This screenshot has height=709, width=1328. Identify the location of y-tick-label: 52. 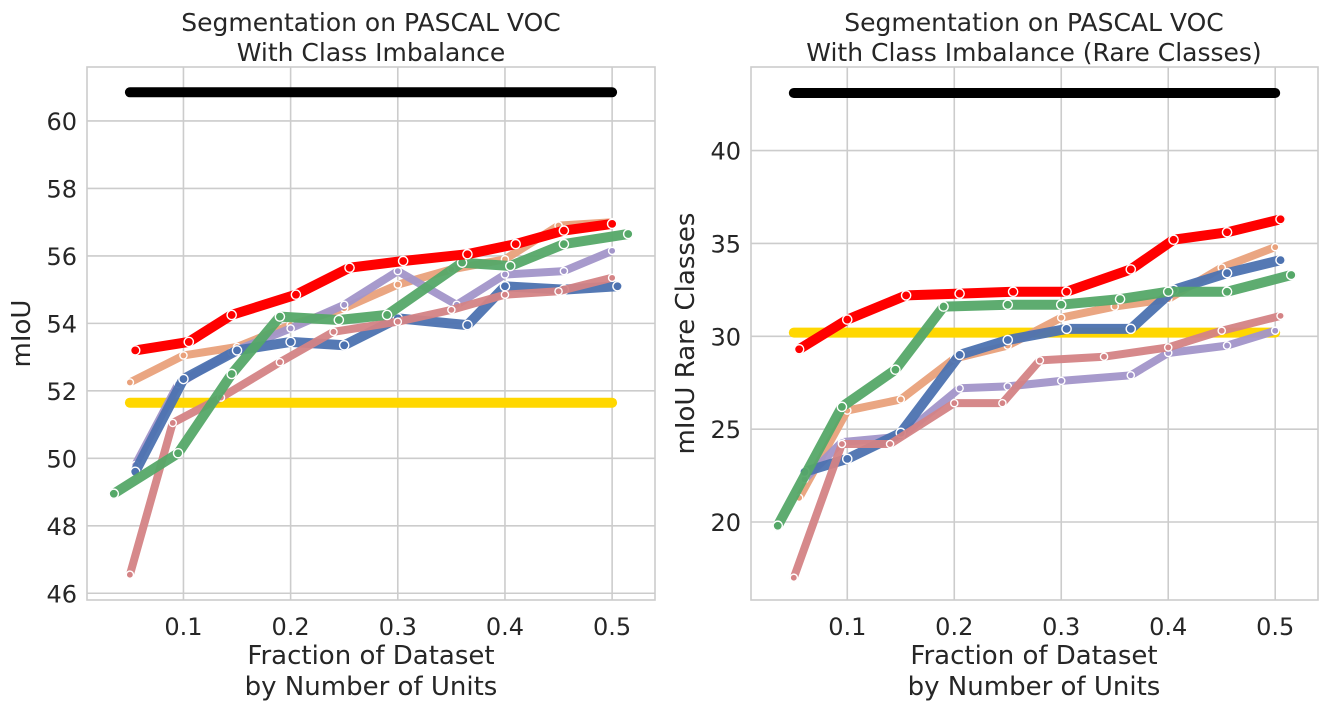
(61, 392).